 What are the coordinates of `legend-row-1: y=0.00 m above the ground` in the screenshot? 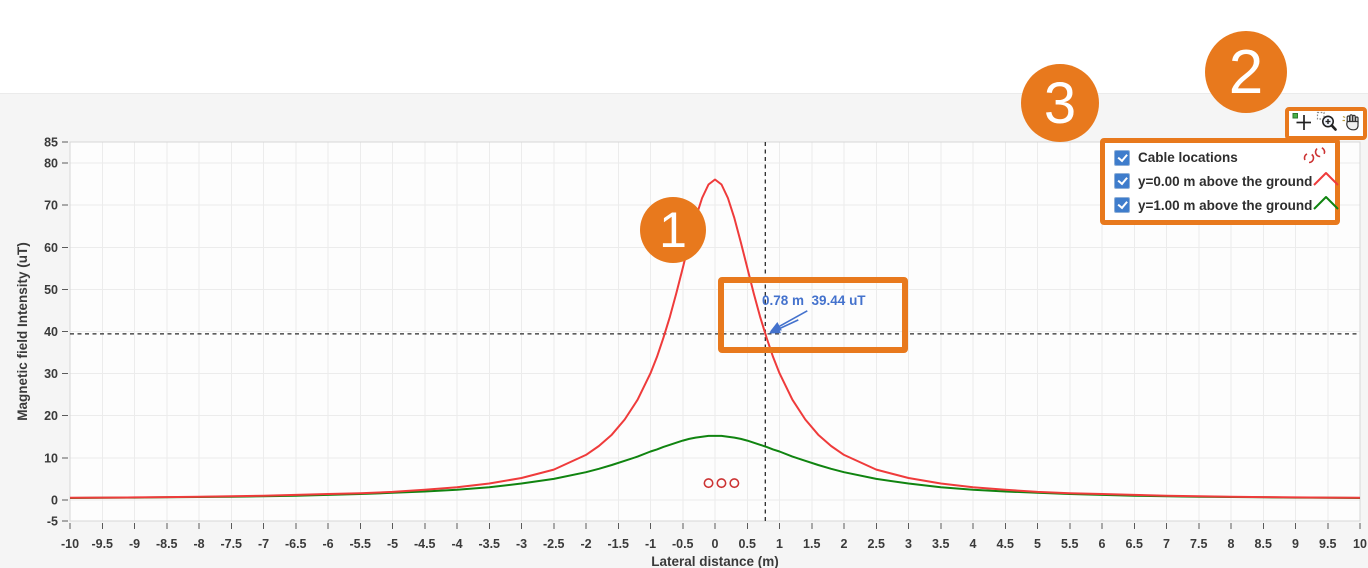 It's located at (1227, 181).